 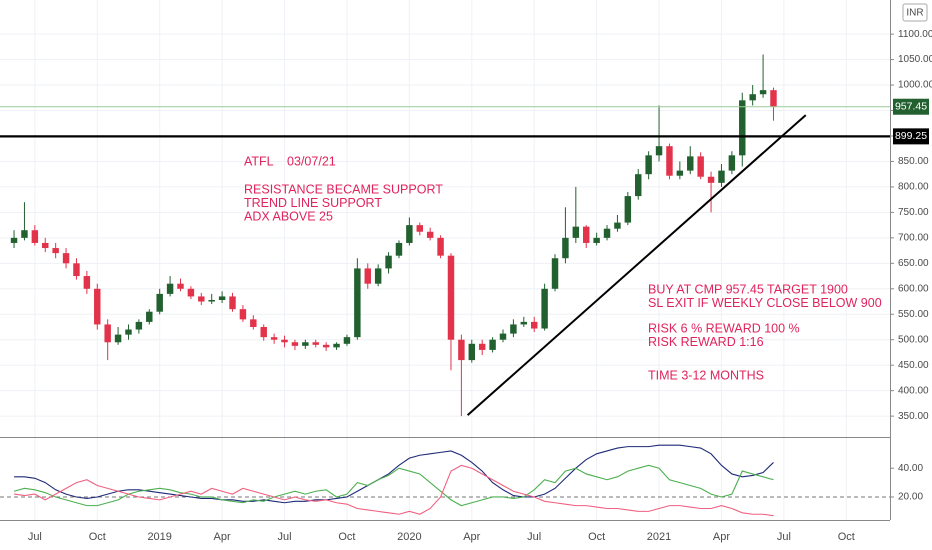 What do you see at coordinates (913, 314) in the screenshot?
I see `y-tick-label: 550.00` at bounding box center [913, 314].